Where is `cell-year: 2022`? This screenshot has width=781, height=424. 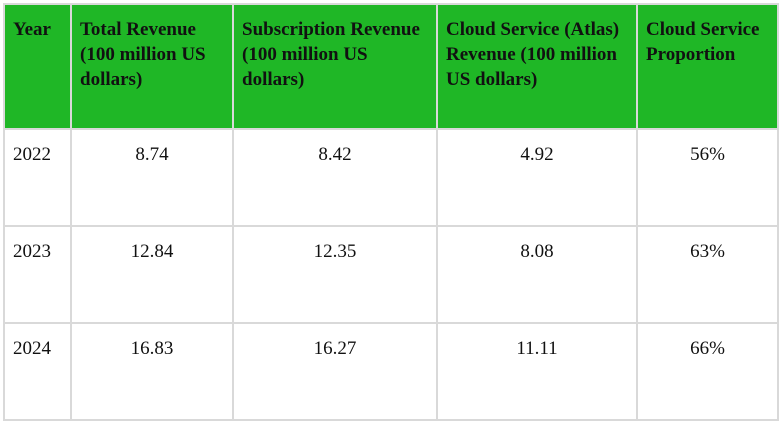
cell-year: 2022 is located at coordinates (37, 177).